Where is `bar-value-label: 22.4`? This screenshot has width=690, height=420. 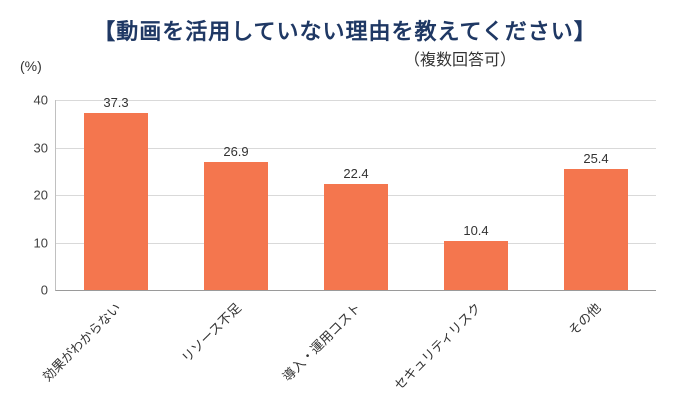 bar-value-label: 22.4 is located at coordinates (356, 173).